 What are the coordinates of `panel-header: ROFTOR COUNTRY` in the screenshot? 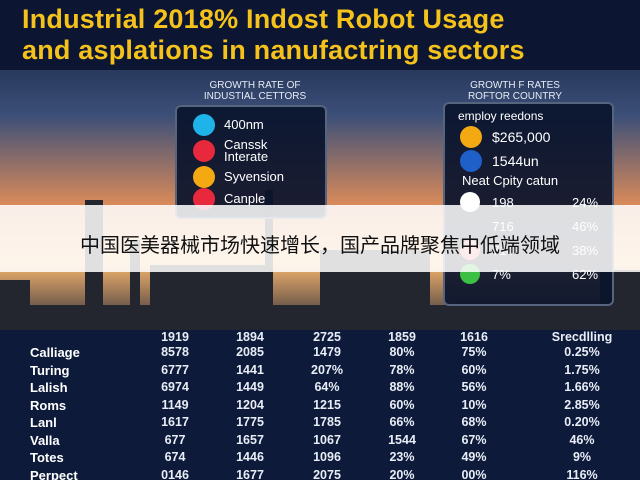 It's located at (515, 96).